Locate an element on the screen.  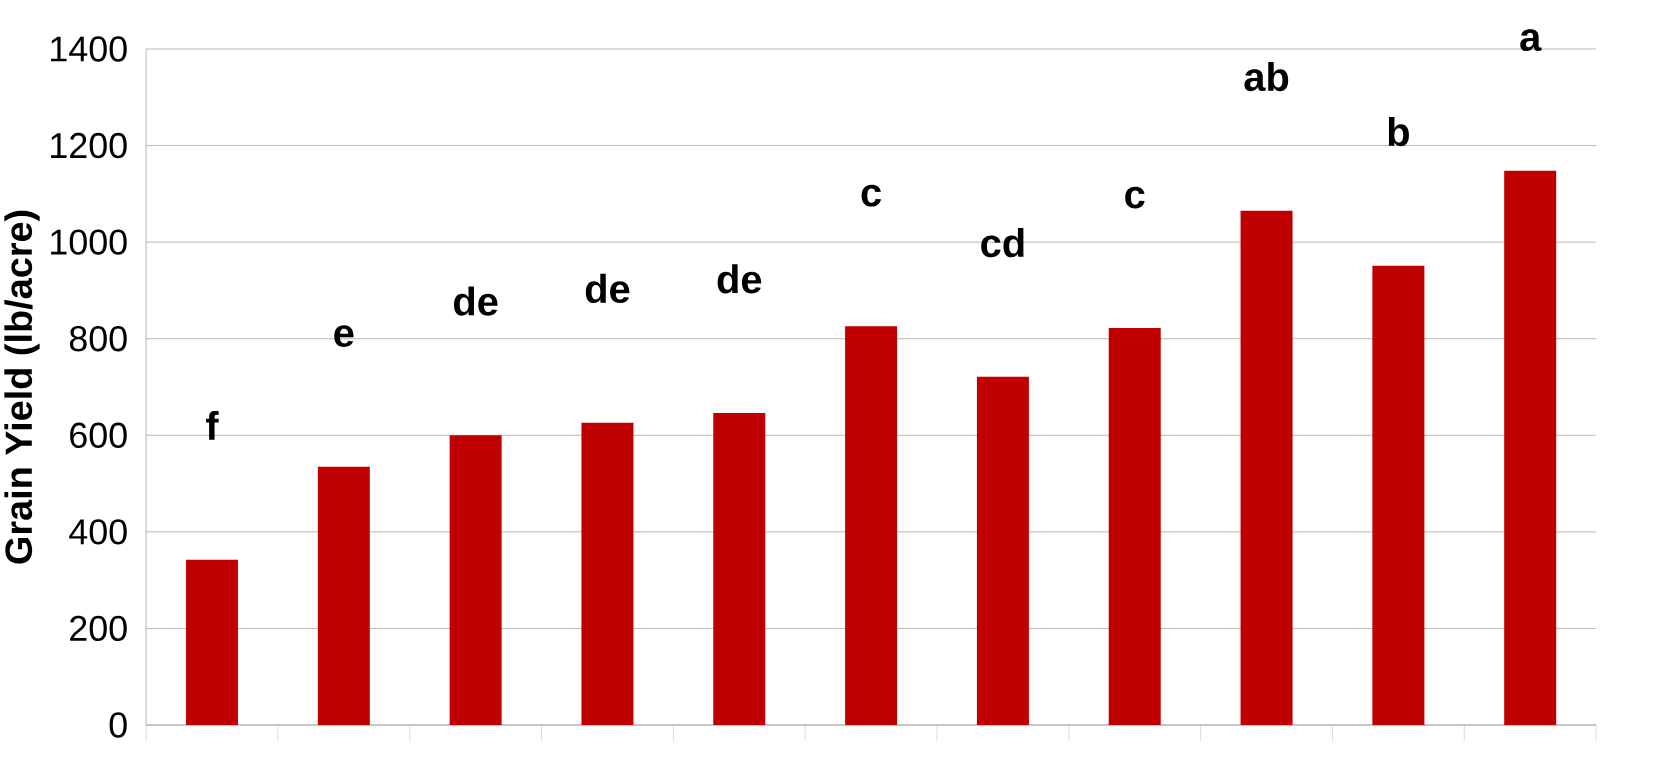
y-tick-label: 800 is located at coordinates (98, 339).